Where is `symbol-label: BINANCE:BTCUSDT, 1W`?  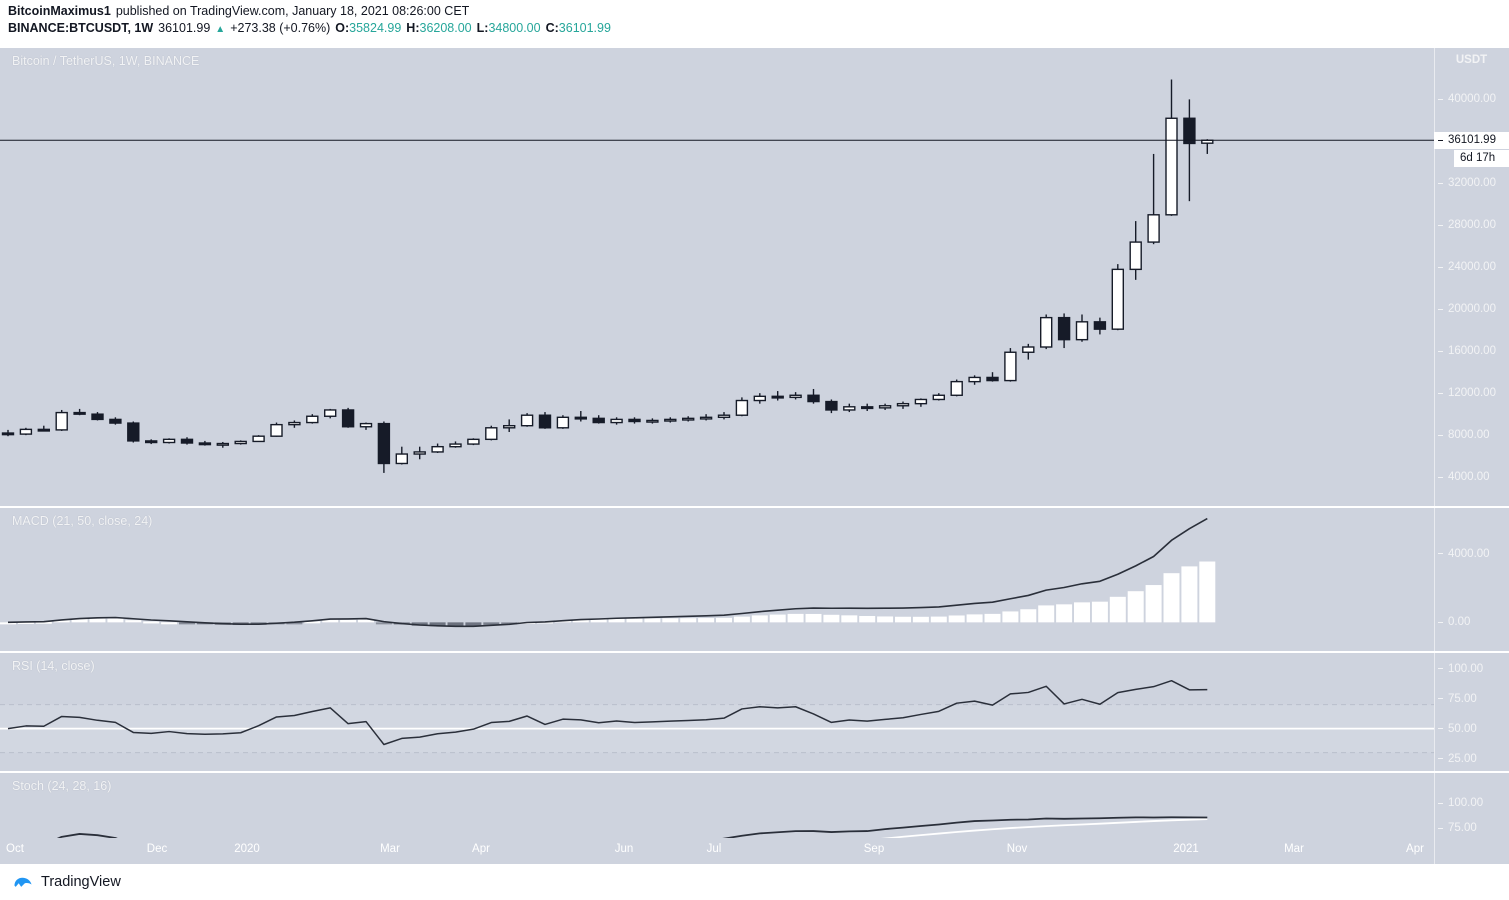 symbol-label: BINANCE:BTCUSDT, 1W is located at coordinates (81, 28).